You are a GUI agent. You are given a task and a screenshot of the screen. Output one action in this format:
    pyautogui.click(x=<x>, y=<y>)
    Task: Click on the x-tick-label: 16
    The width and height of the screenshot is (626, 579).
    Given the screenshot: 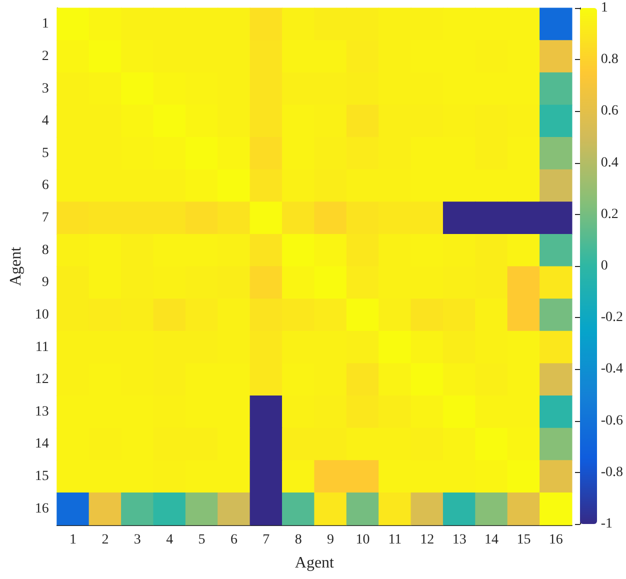 What is the action you would take?
    pyautogui.click(x=555, y=540)
    